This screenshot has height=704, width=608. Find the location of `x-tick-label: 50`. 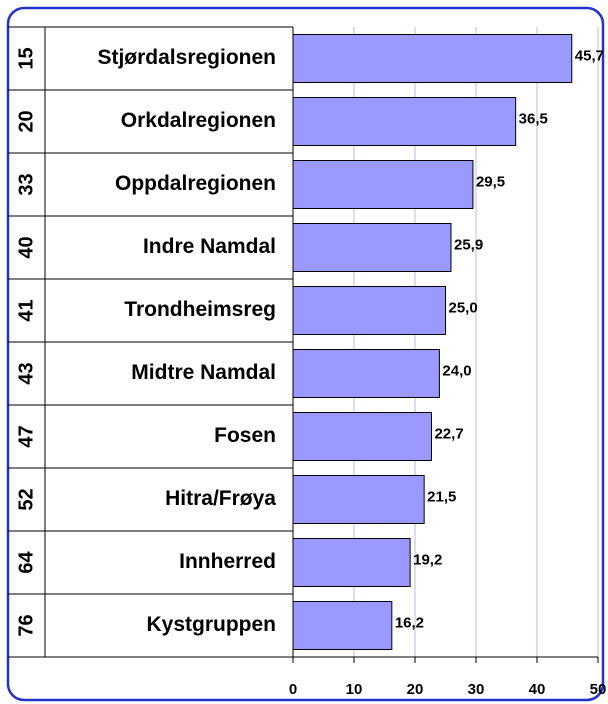

x-tick-label: 50 is located at coordinates (598, 689).